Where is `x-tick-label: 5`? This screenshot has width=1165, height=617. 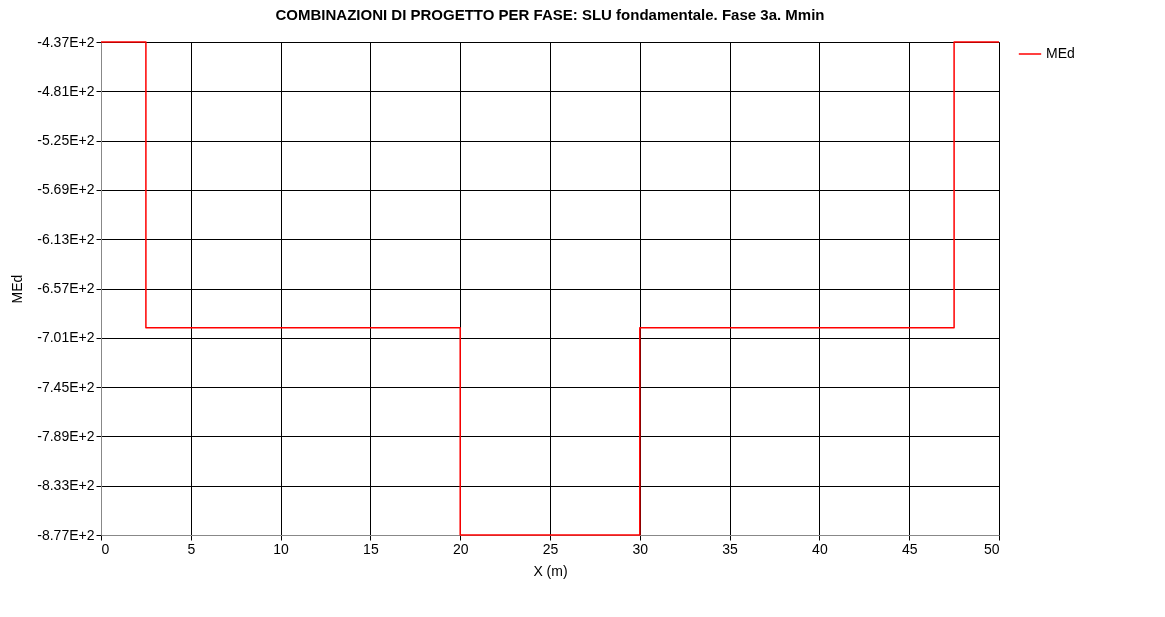
x-tick-label: 5 is located at coordinates (191, 548).